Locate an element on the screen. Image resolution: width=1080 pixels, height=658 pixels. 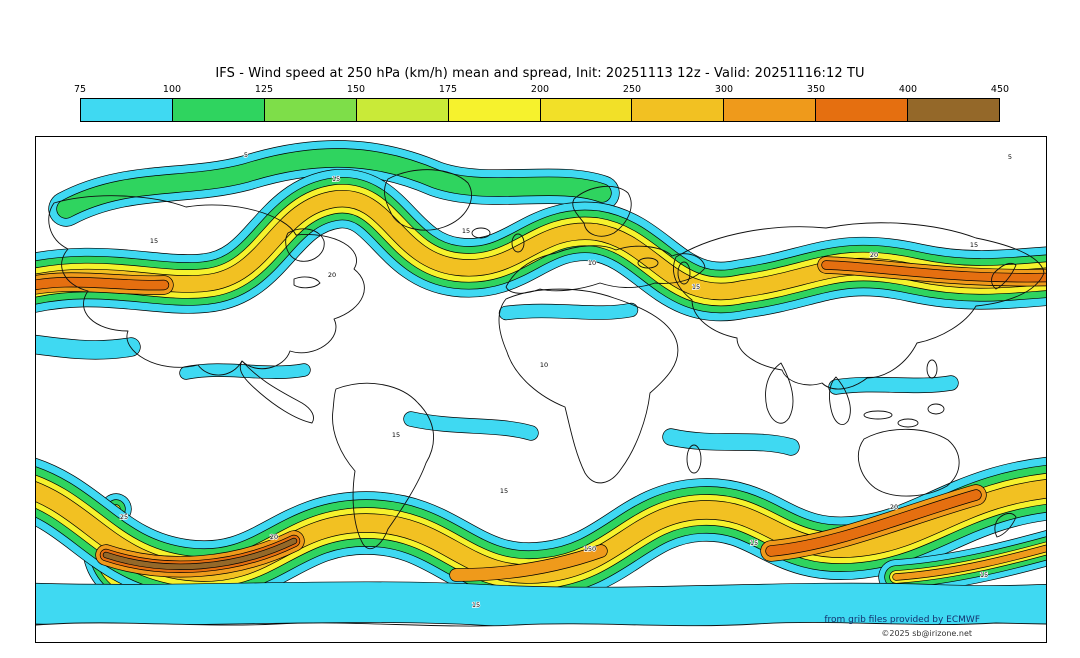
philippines is located at coordinates (932, 369).